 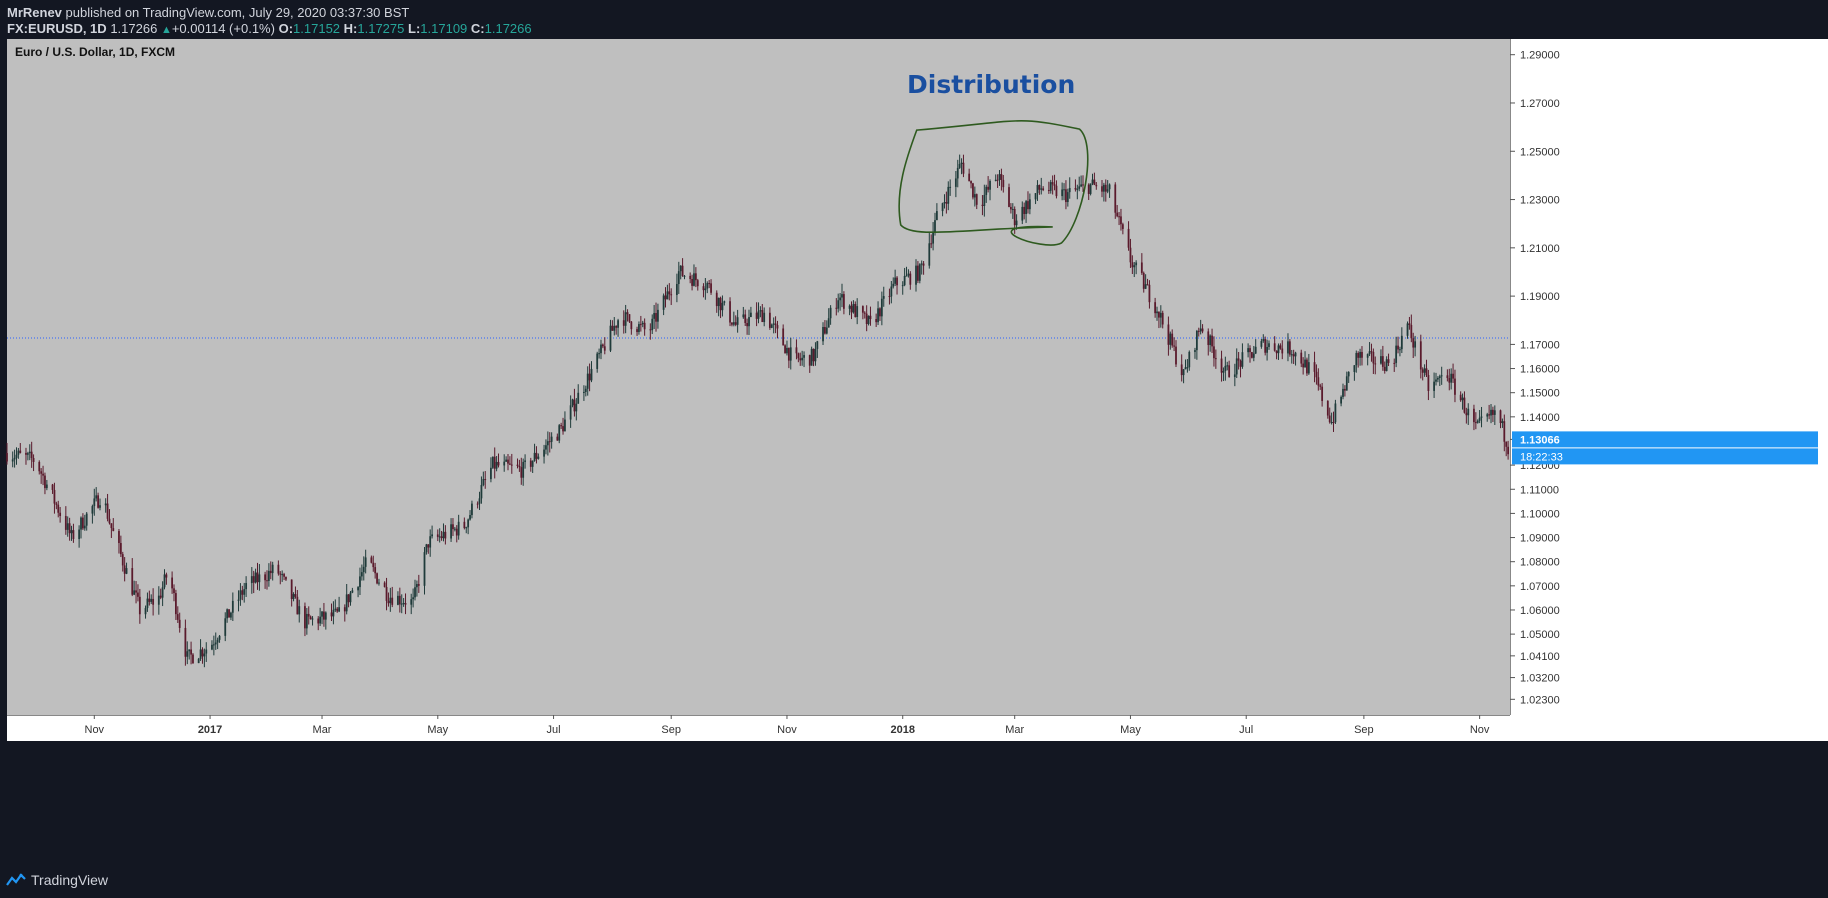 What do you see at coordinates (70, 880) in the screenshot?
I see `tradingview-brand: TradingView` at bounding box center [70, 880].